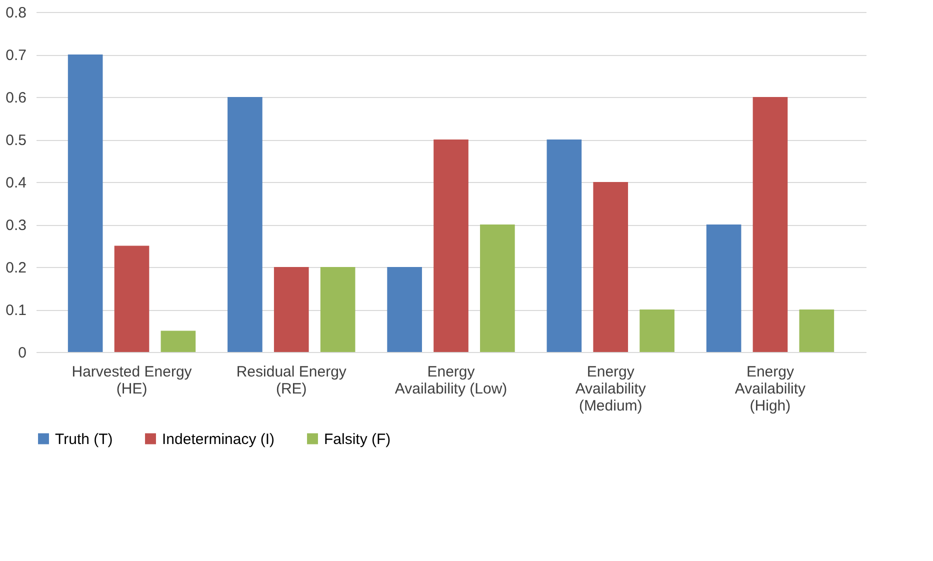  What do you see at coordinates (291, 381) in the screenshot?
I see `x-tick-label: Residual Energy (RE)` at bounding box center [291, 381].